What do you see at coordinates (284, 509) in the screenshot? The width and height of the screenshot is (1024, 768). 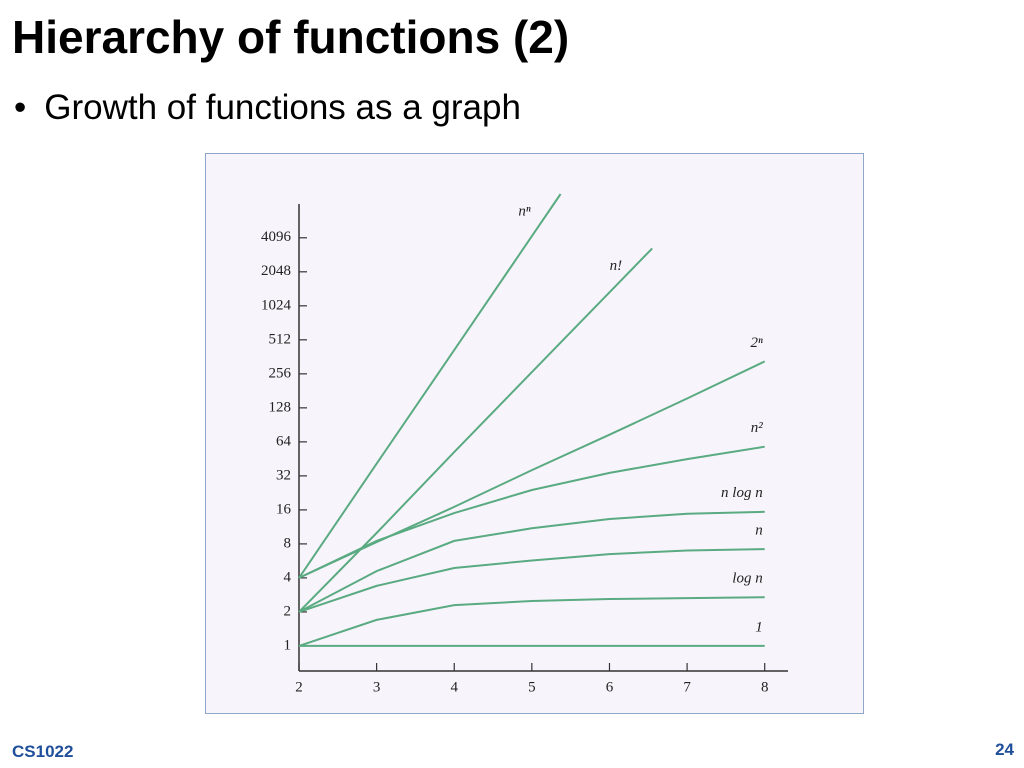 I see `y-tick-label: 16` at bounding box center [284, 509].